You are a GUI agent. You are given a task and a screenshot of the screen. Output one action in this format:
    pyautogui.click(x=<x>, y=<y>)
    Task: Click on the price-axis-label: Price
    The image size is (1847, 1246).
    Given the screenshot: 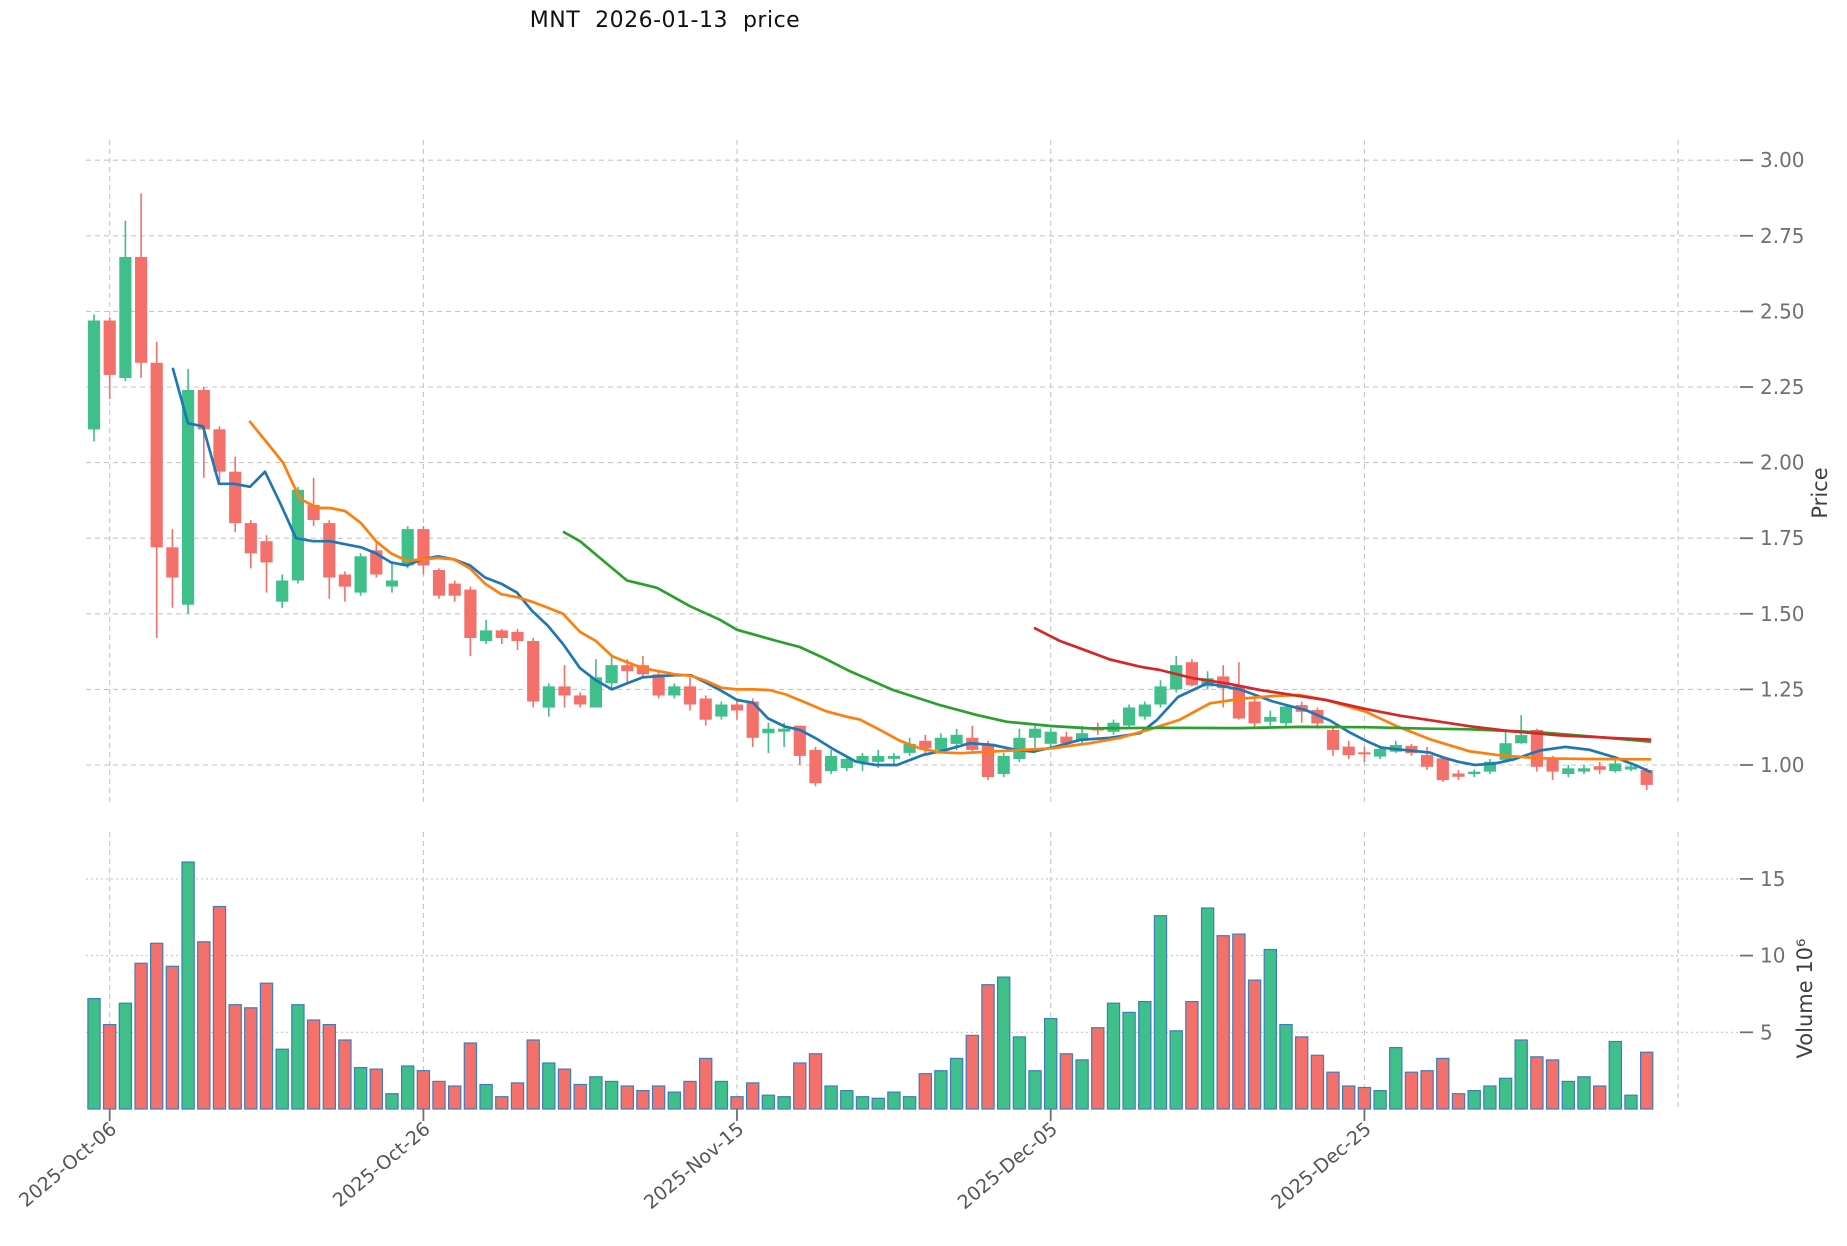 What is the action you would take?
    pyautogui.click(x=1820, y=492)
    